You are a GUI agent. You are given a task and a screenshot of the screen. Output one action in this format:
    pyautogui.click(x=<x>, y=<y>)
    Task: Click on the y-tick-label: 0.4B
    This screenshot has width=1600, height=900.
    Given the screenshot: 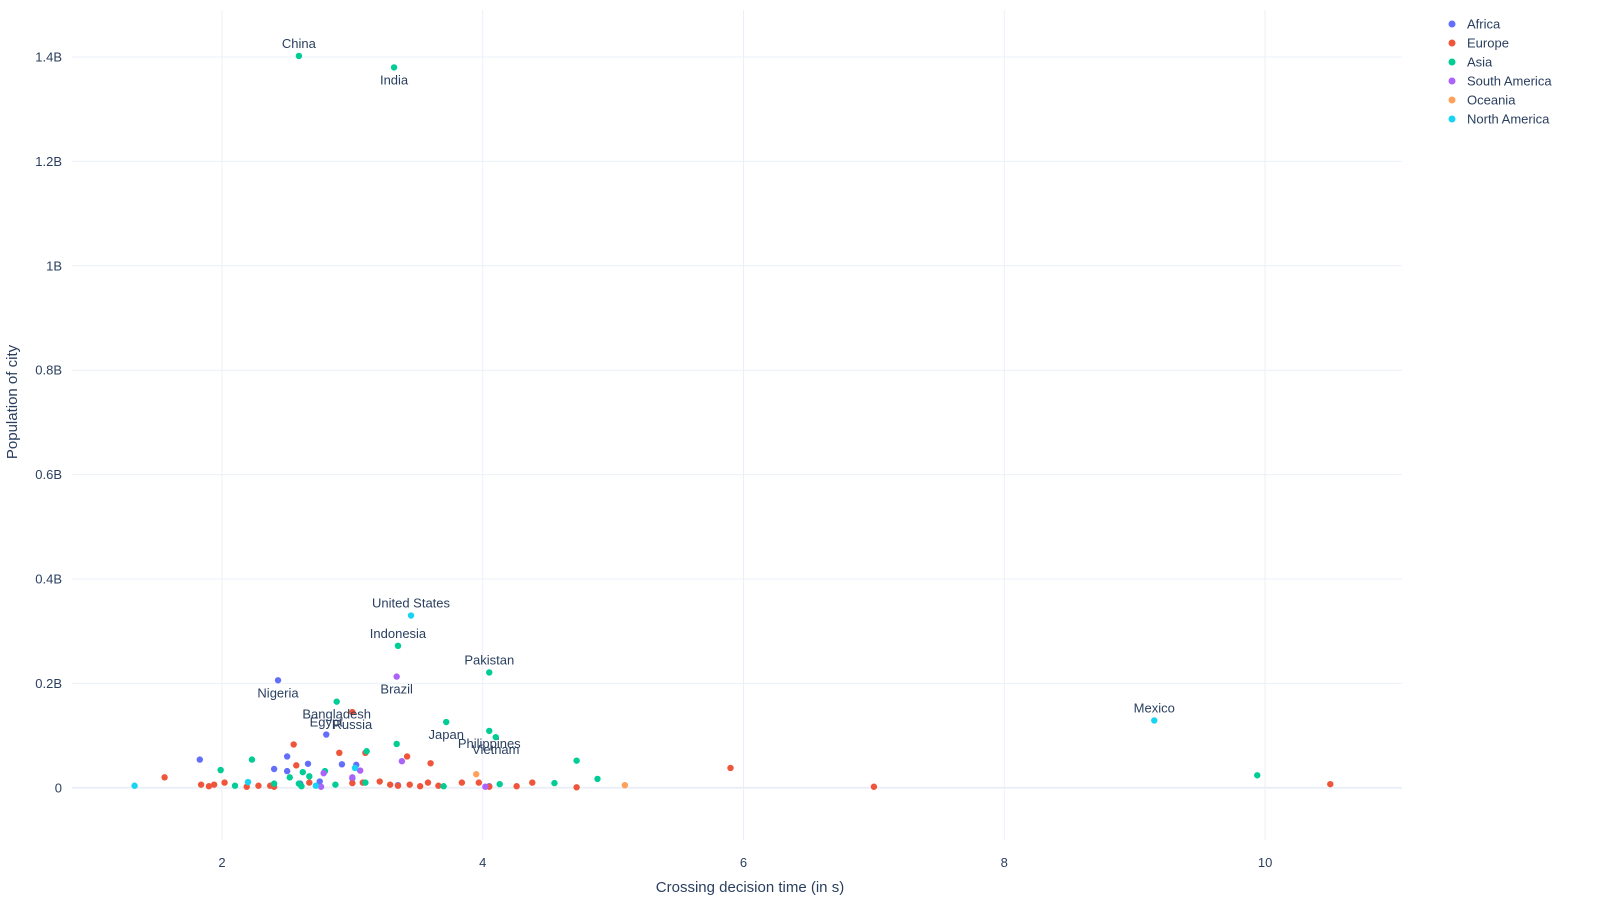 What is the action you would take?
    pyautogui.click(x=48, y=578)
    